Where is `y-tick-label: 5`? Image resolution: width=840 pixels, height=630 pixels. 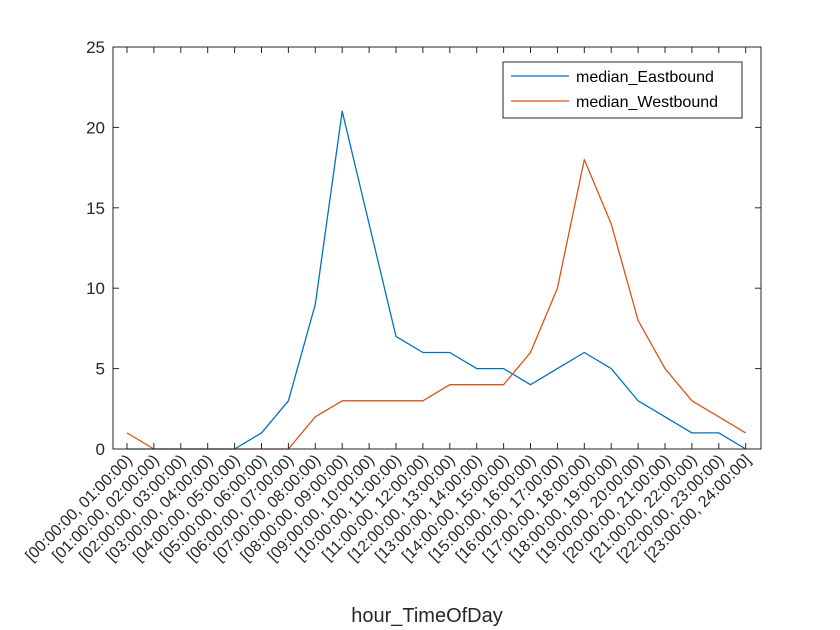 y-tick-label: 5 is located at coordinates (100, 369).